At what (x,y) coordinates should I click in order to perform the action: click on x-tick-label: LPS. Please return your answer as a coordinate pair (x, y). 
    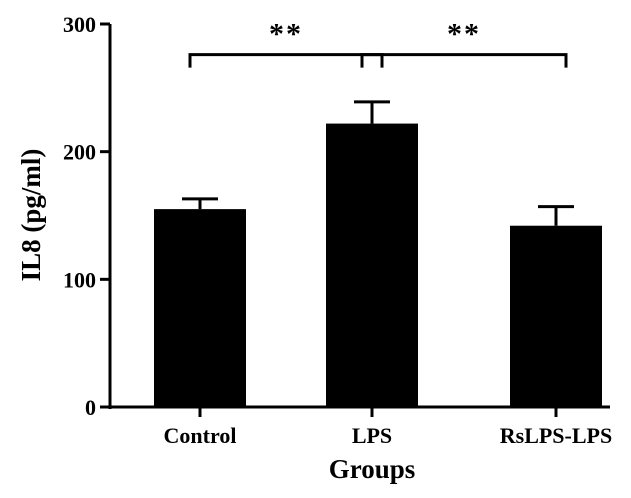
    Looking at the image, I should click on (372, 435).